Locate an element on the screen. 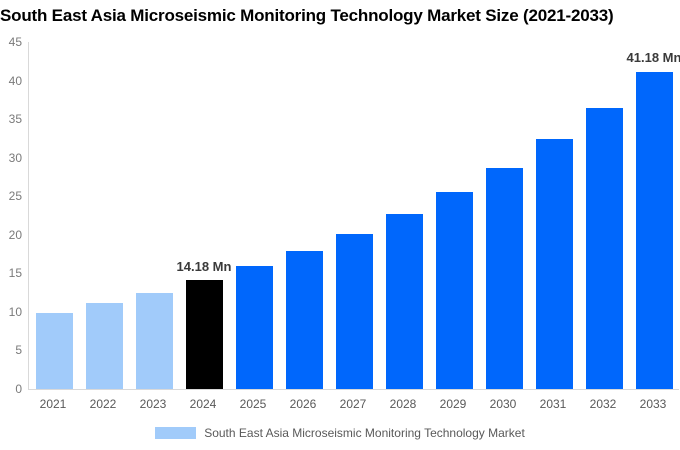  y-tick-label: 40 is located at coordinates (15, 80).